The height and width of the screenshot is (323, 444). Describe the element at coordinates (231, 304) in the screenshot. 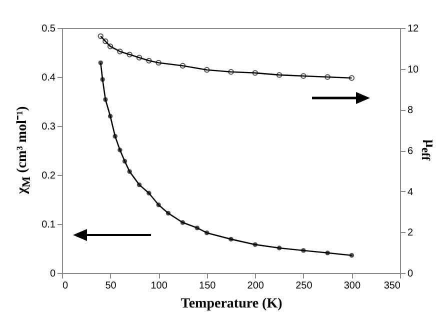

I see `x-axis-title: Temperature (K)` at that location.